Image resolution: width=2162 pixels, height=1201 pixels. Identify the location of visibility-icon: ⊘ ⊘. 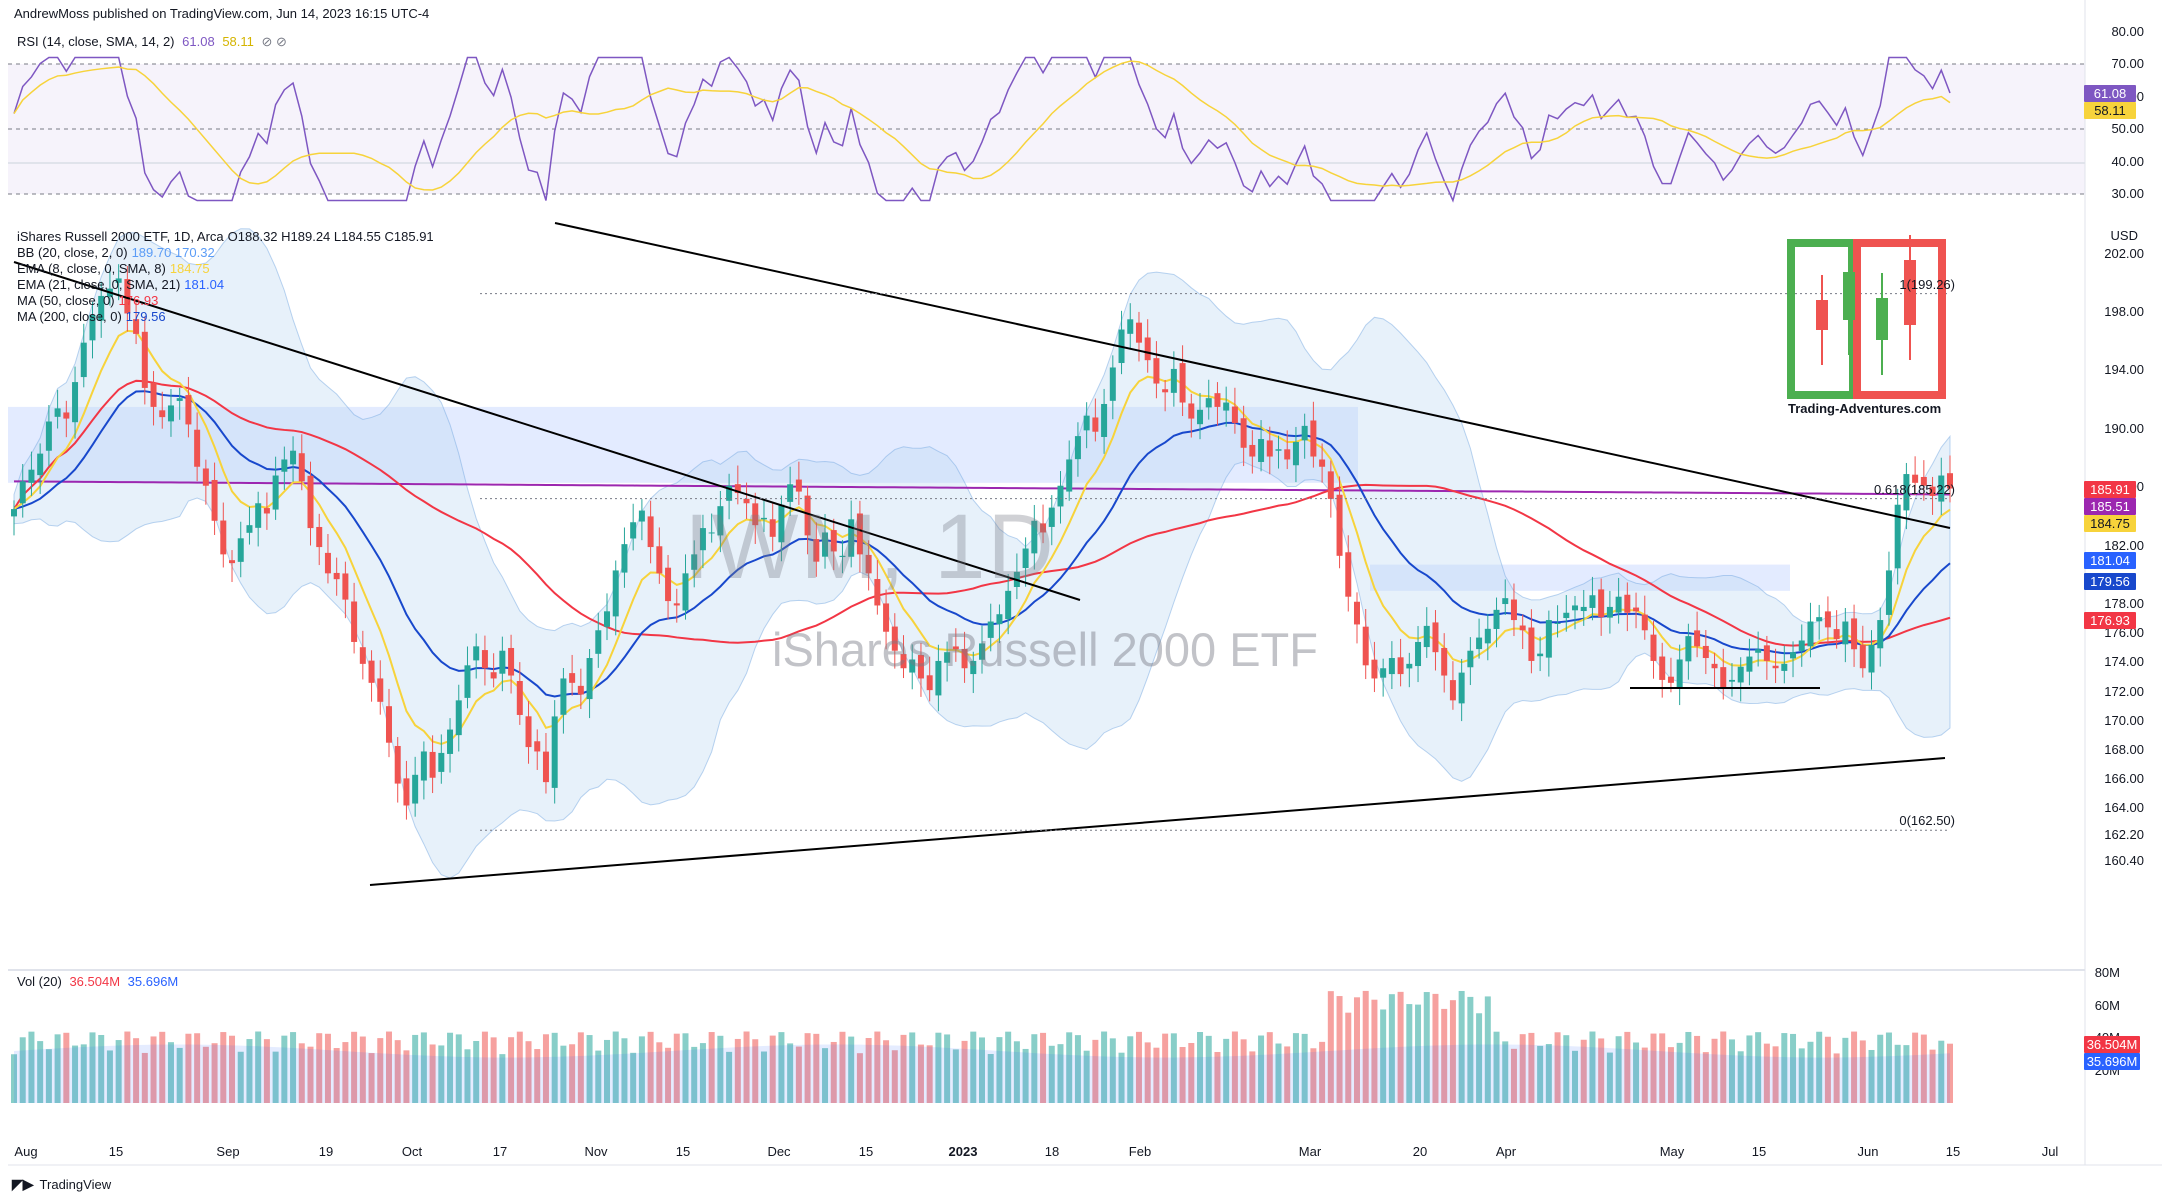
(274, 41).